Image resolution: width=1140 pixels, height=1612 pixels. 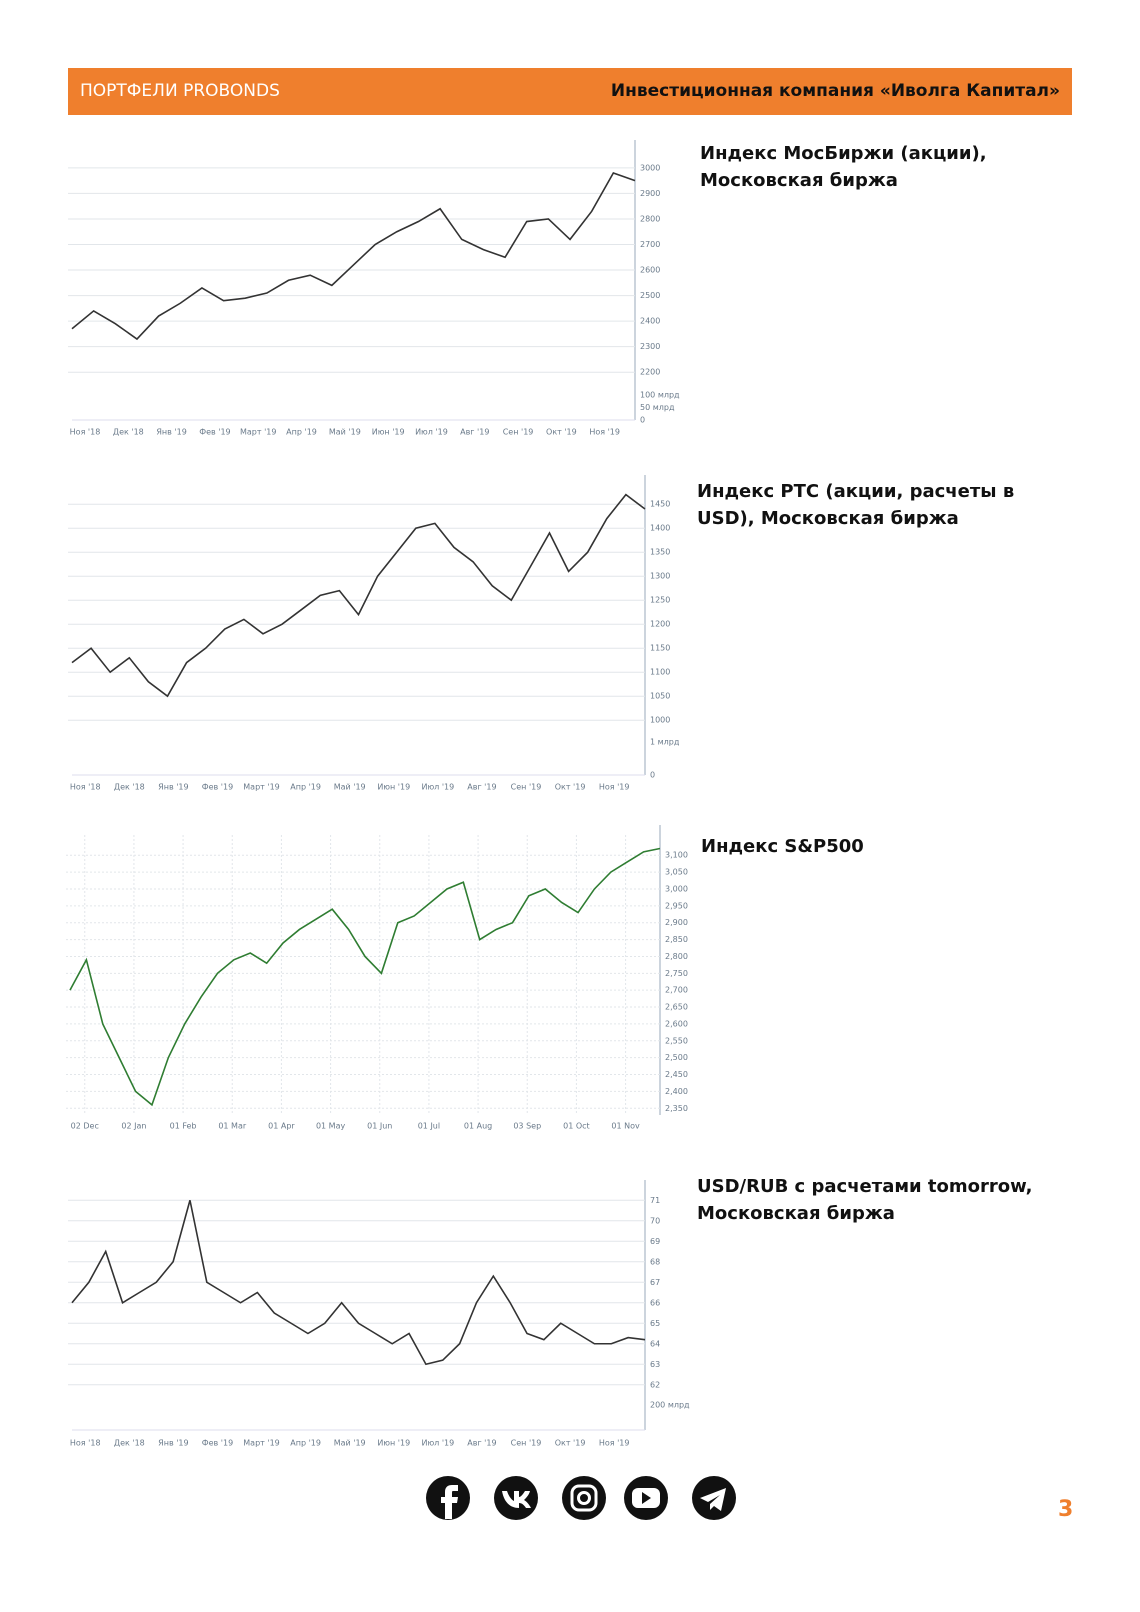 I want to click on y-tick-label: 71, so click(x=655, y=1200).